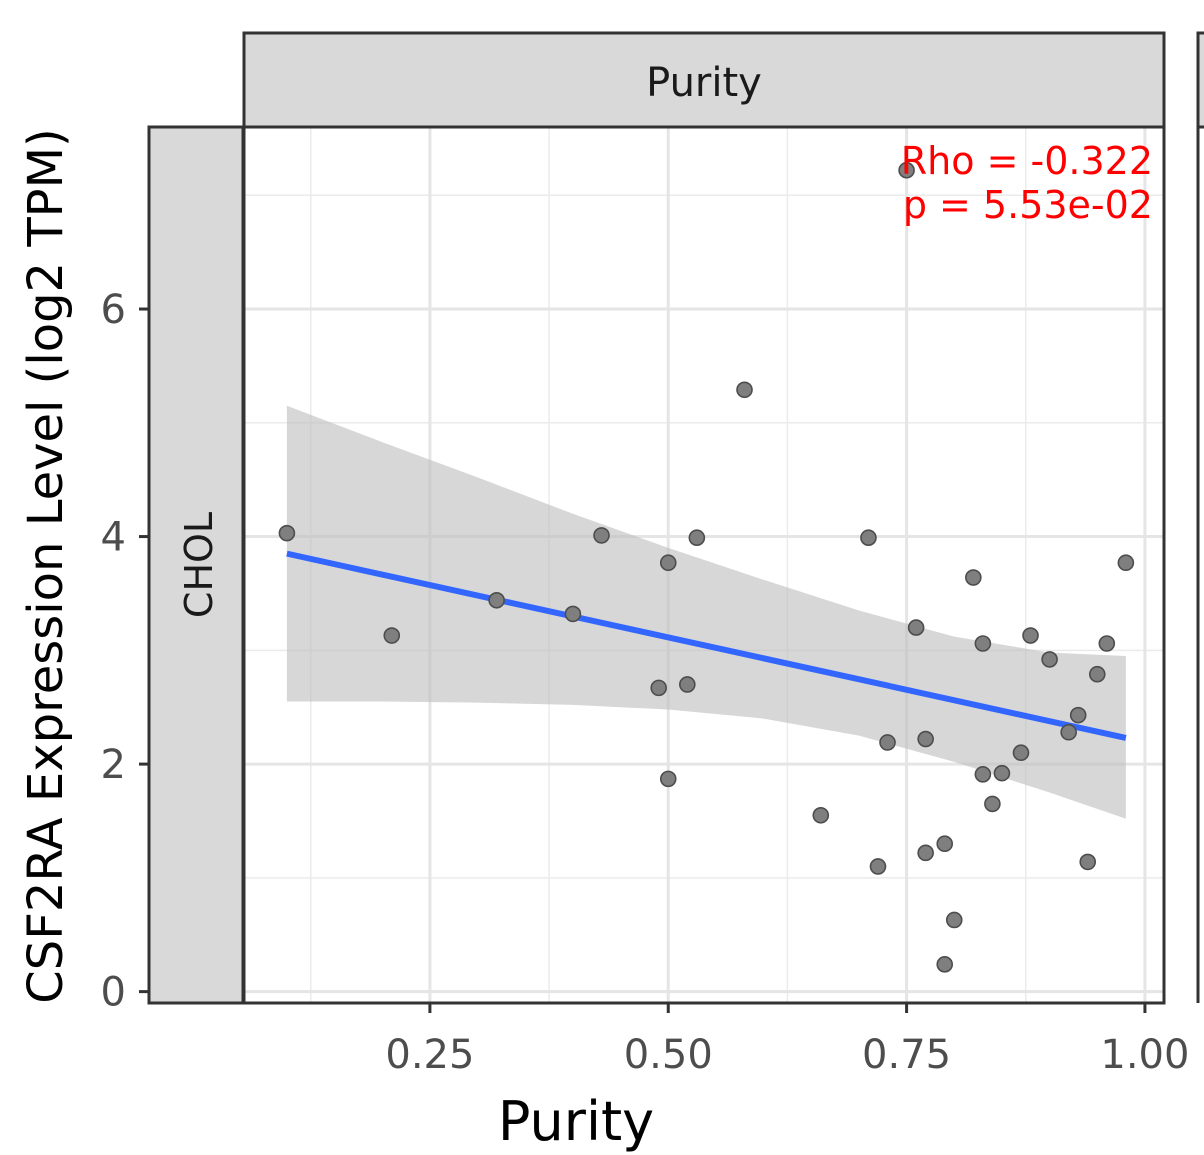 The height and width of the screenshot is (1155, 1204). What do you see at coordinates (113, 765) in the screenshot?
I see `y-tick-label: 2` at bounding box center [113, 765].